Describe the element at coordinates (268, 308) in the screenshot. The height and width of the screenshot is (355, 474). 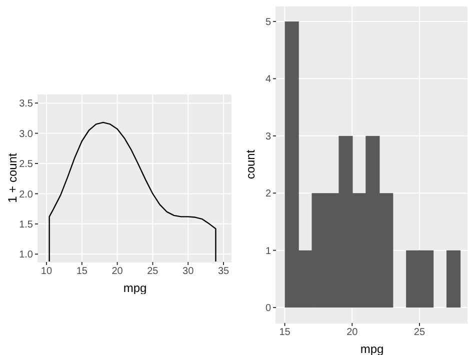
I see `y-tick-label: 0` at that location.